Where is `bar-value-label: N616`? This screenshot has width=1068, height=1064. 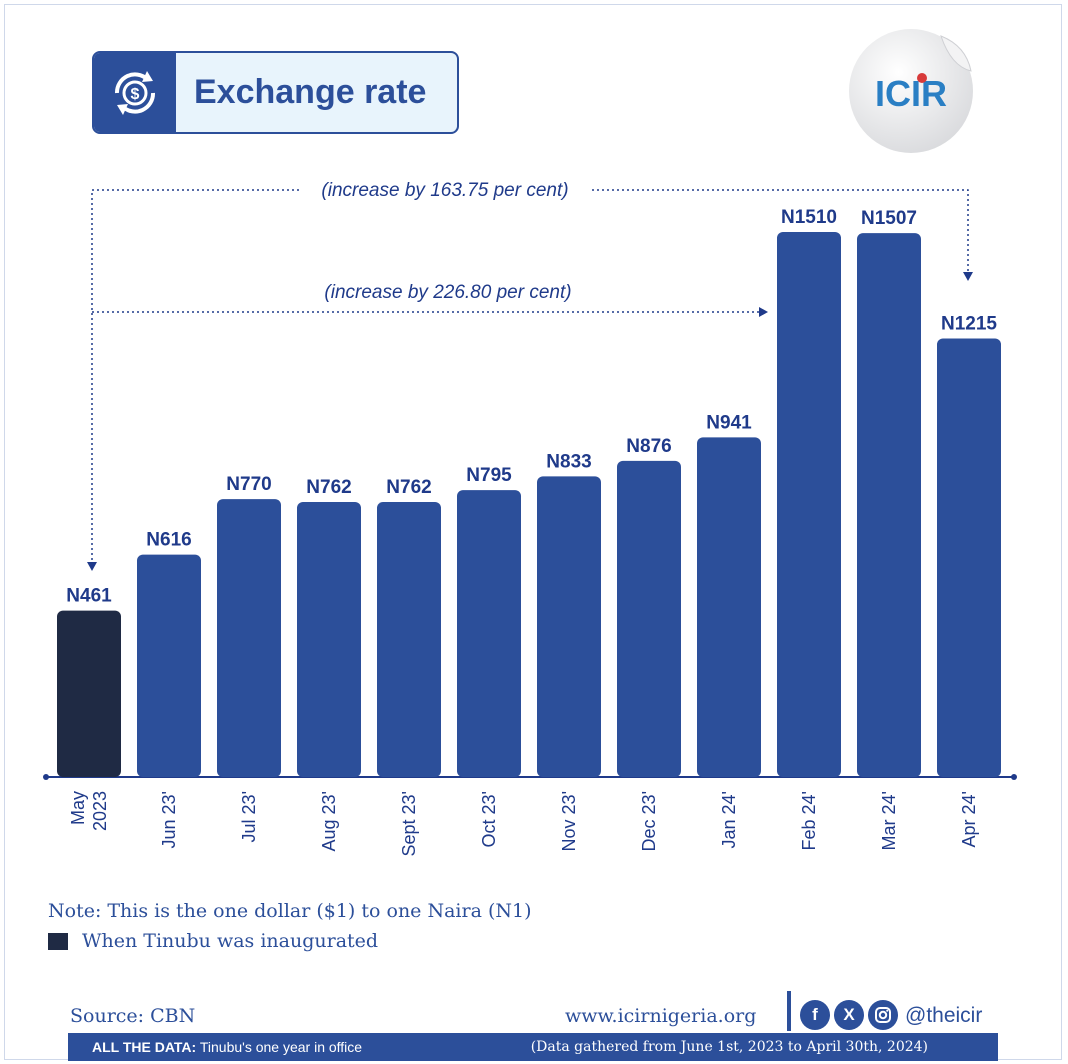
bar-value-label: N616 is located at coordinates (168, 540).